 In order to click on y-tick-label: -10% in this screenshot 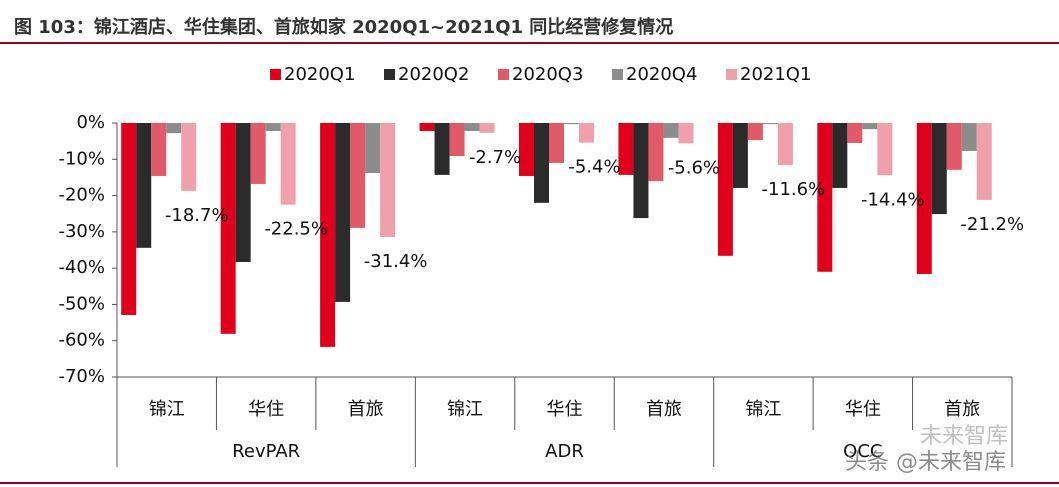, I will do `click(81, 158)`.